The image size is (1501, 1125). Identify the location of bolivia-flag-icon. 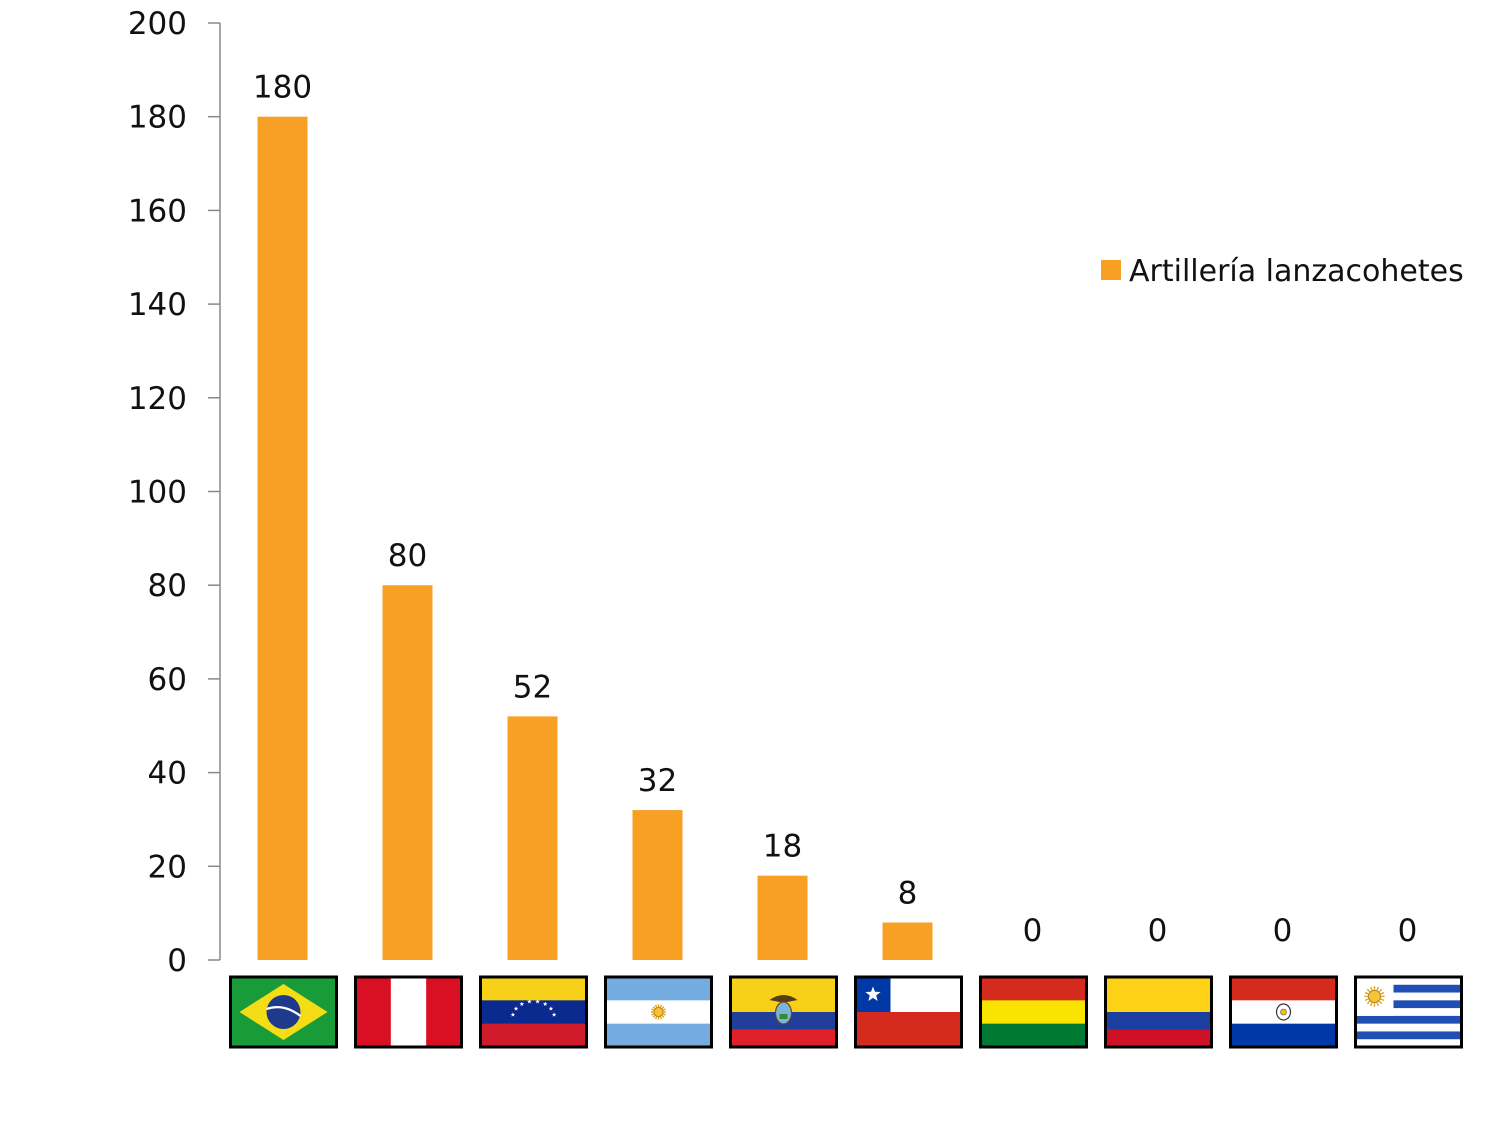
(1033, 1012).